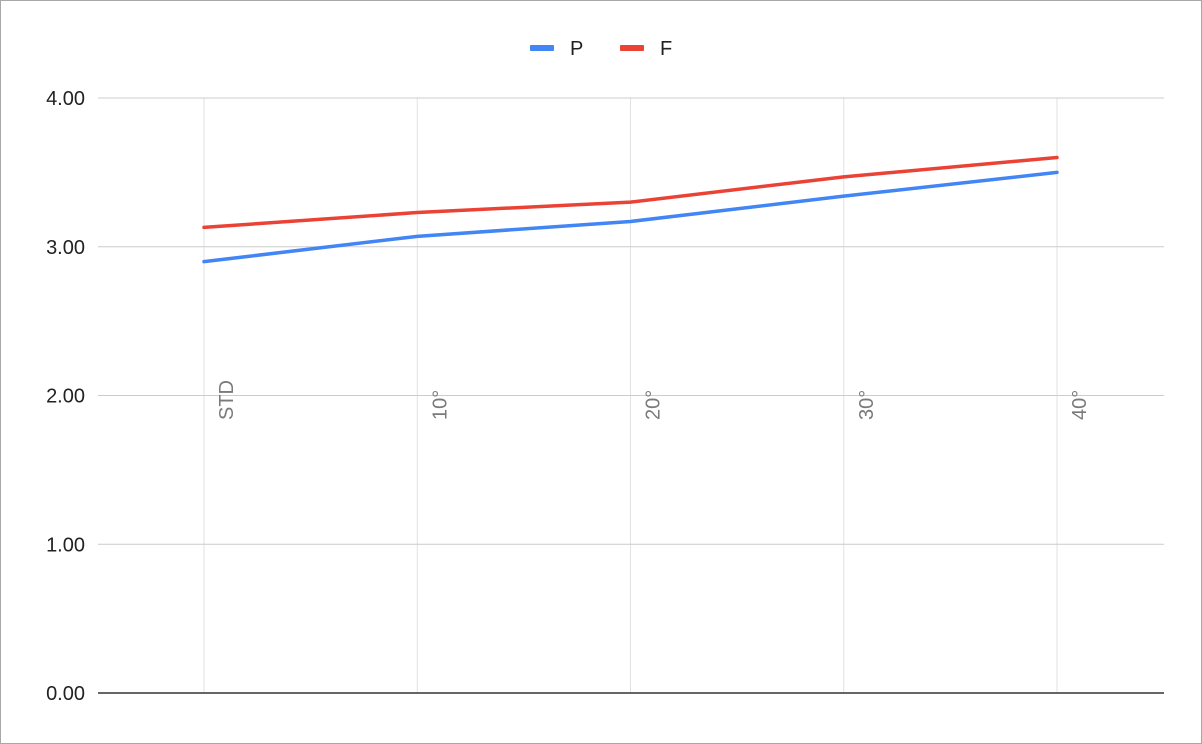  What do you see at coordinates (666, 49) in the screenshot?
I see `legend-label: F` at bounding box center [666, 49].